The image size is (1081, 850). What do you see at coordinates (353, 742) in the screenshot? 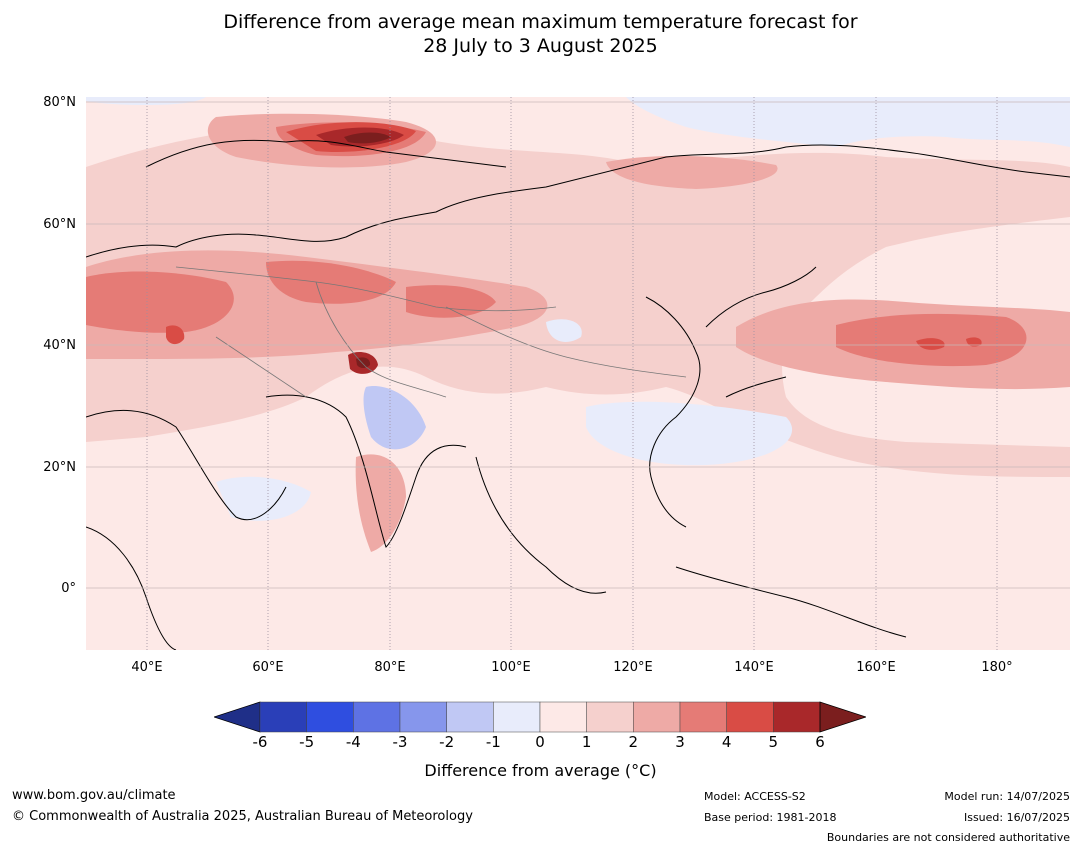
I see `colorbar-tick-label: -4` at bounding box center [353, 742].